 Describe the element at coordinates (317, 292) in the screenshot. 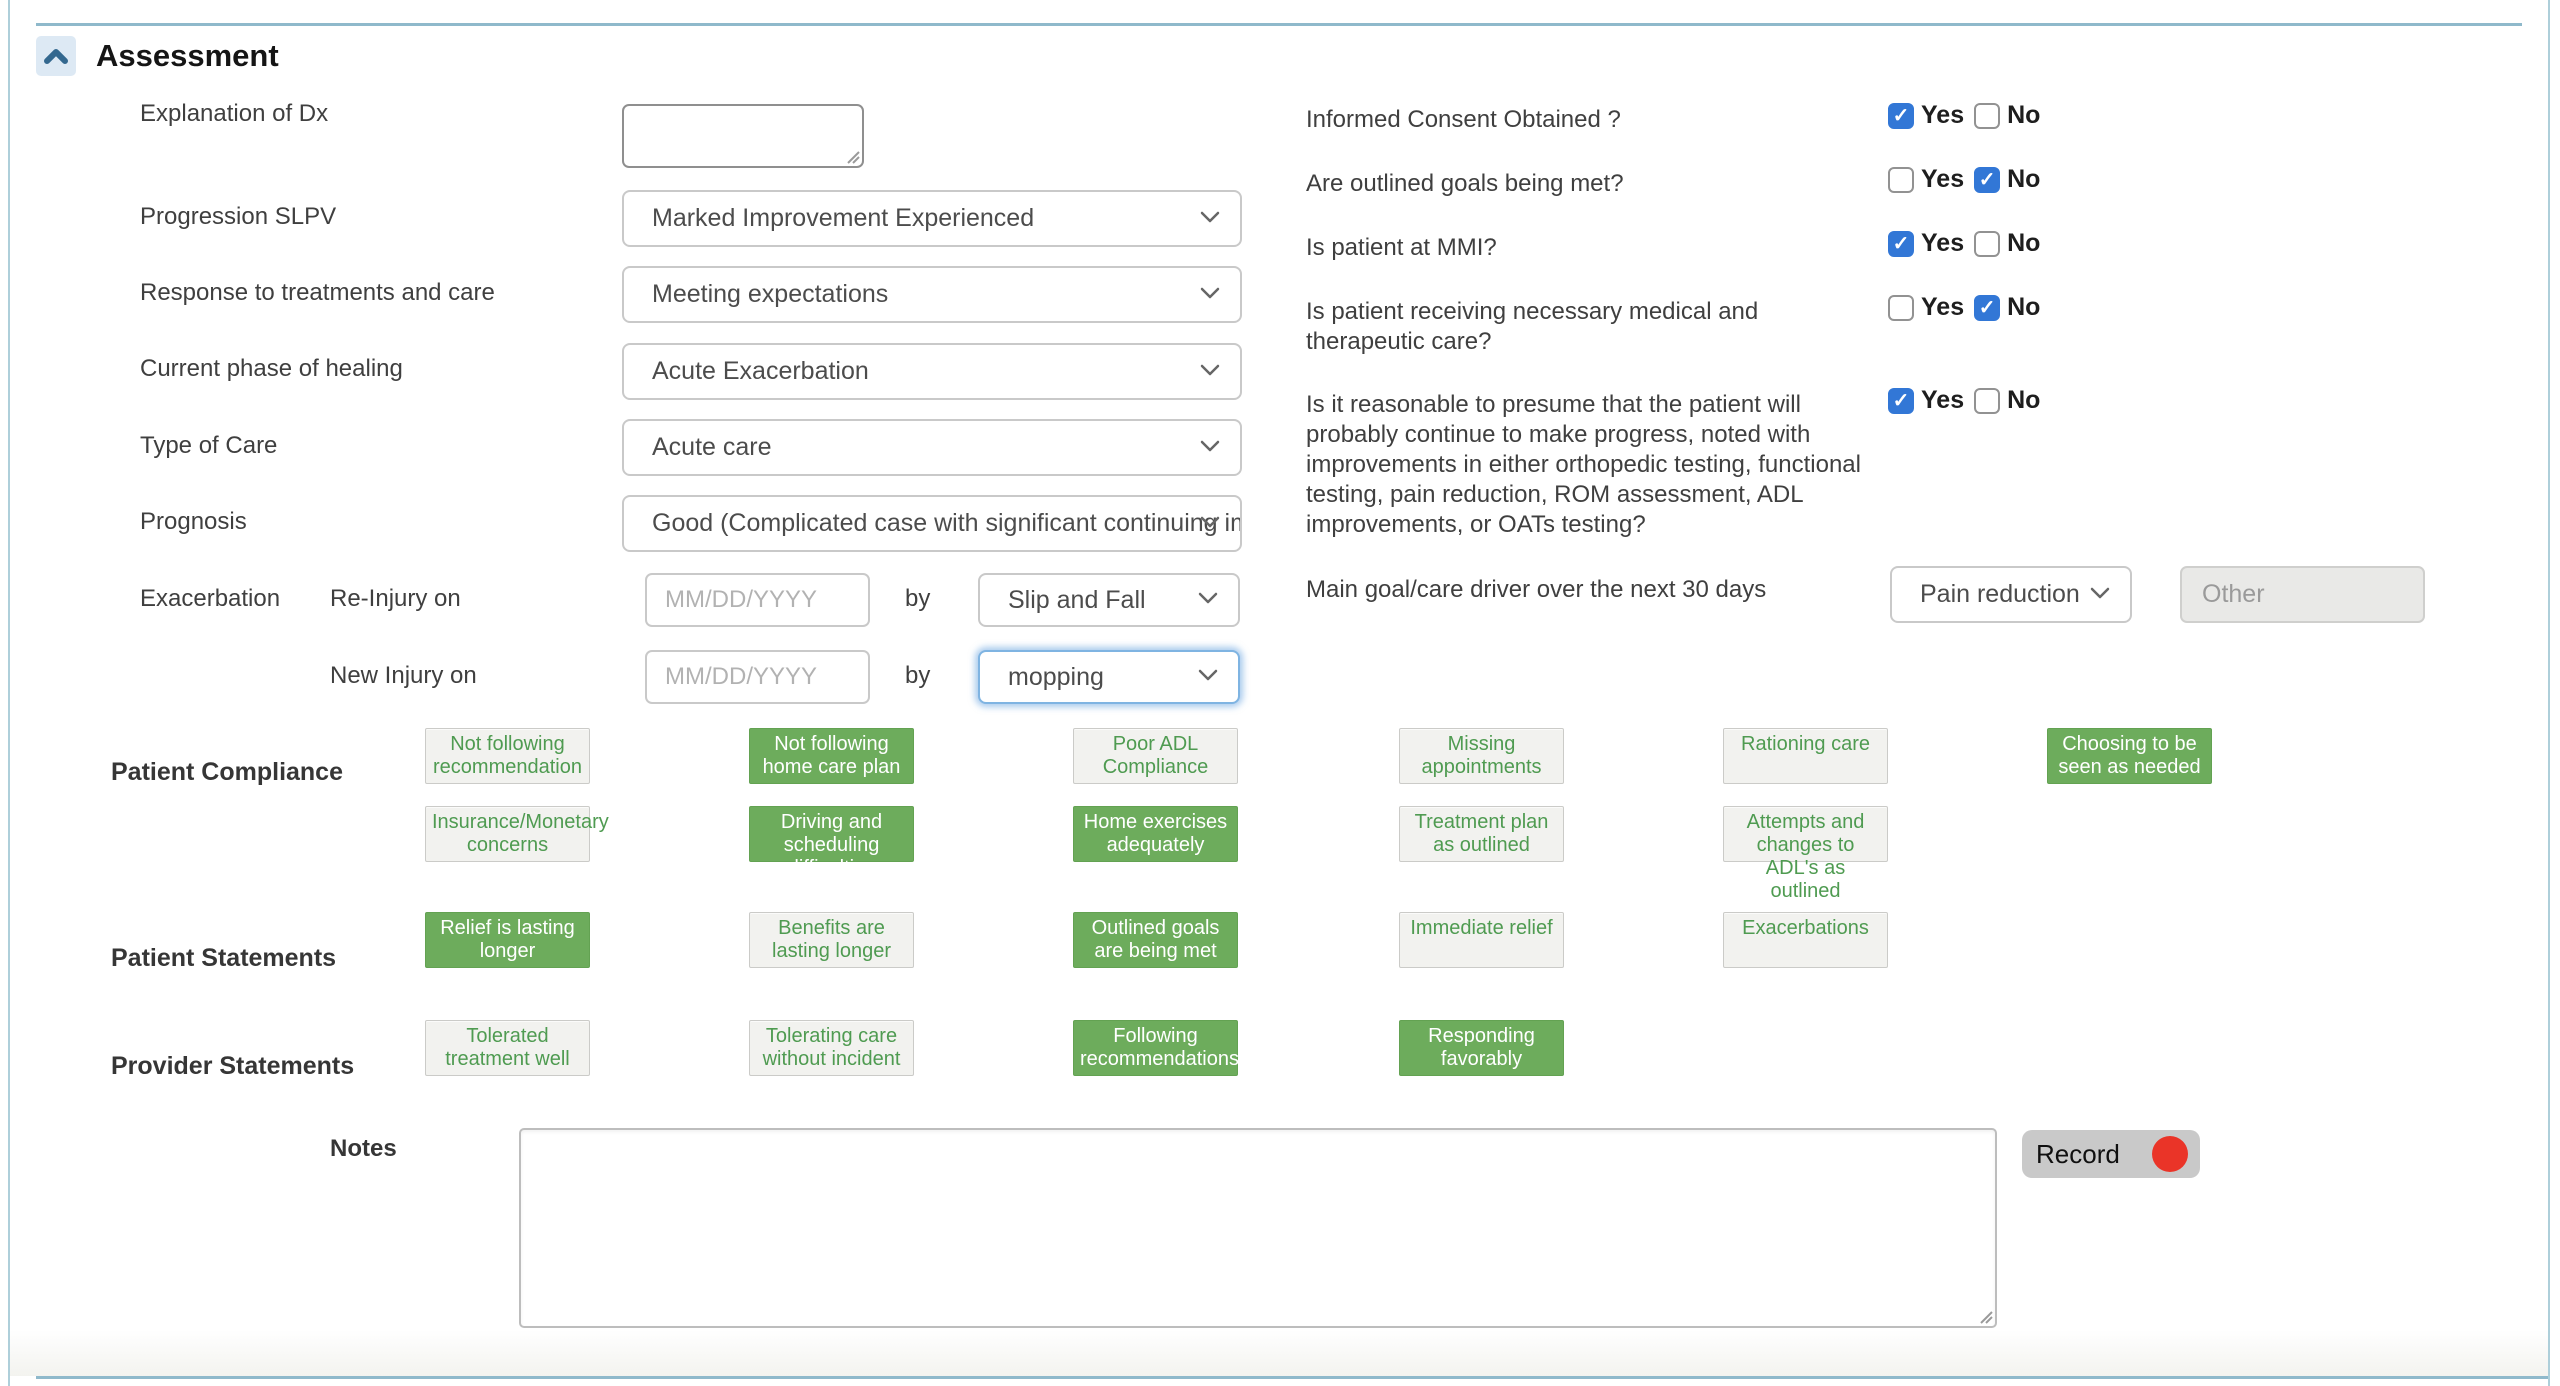

I see `response-label: Response to treatments and care` at that location.